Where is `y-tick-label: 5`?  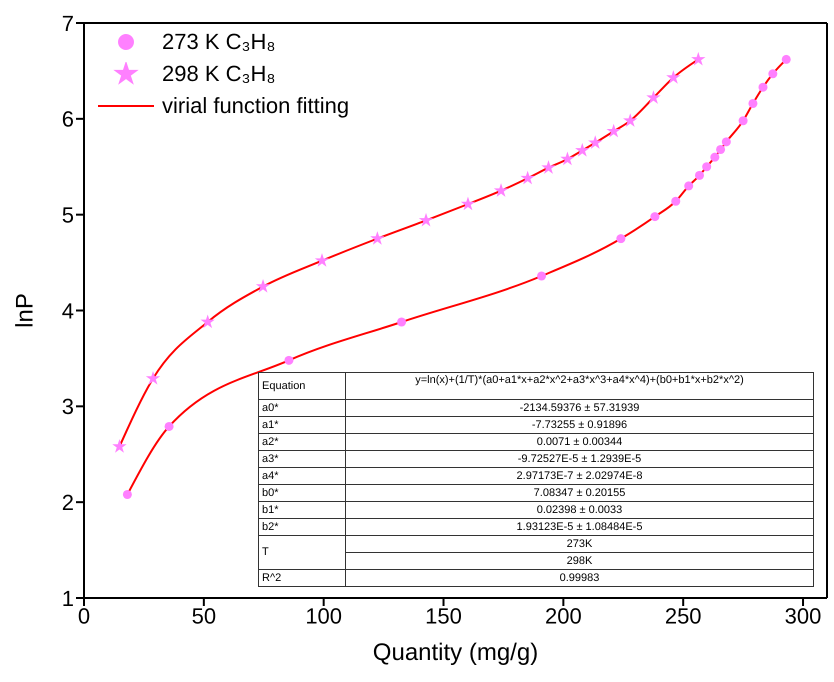
y-tick-label: 5 is located at coordinates (68, 215).